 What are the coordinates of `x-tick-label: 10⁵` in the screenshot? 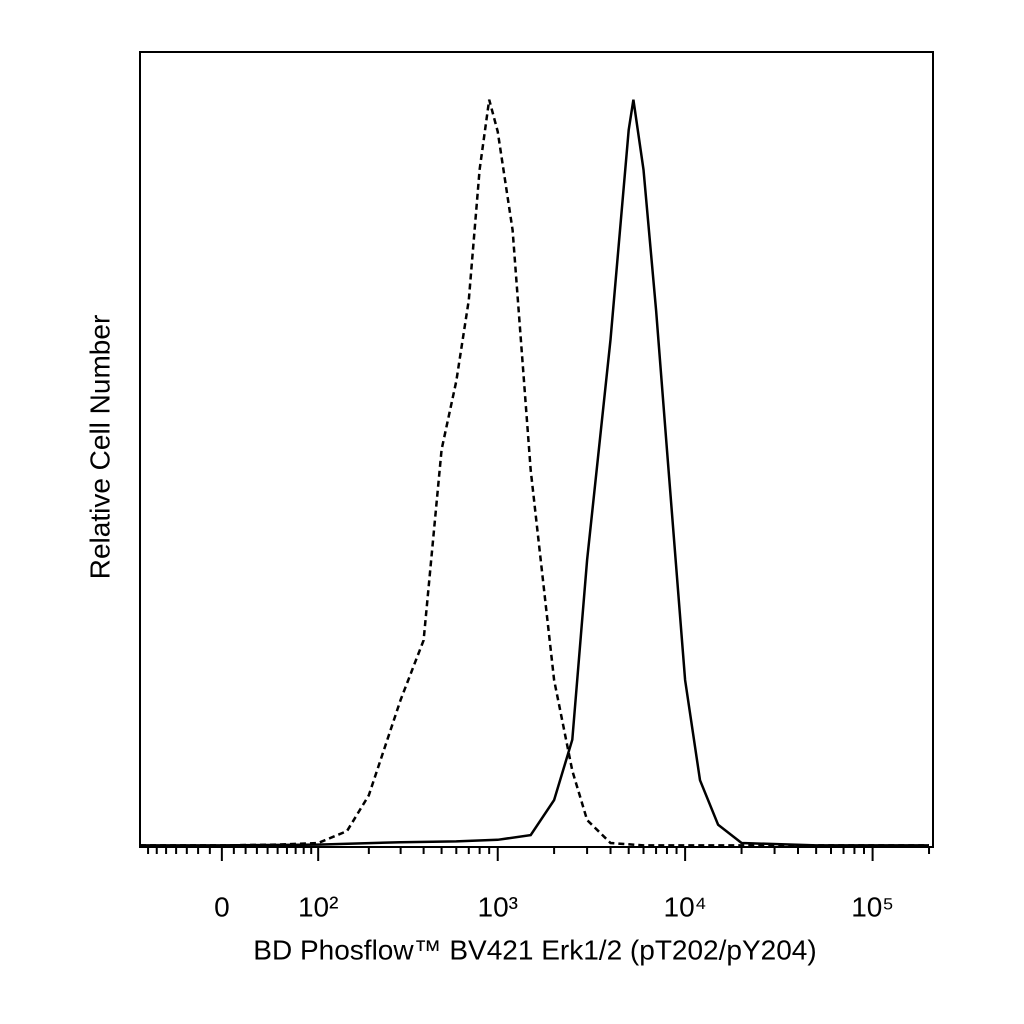 It's located at (872, 906).